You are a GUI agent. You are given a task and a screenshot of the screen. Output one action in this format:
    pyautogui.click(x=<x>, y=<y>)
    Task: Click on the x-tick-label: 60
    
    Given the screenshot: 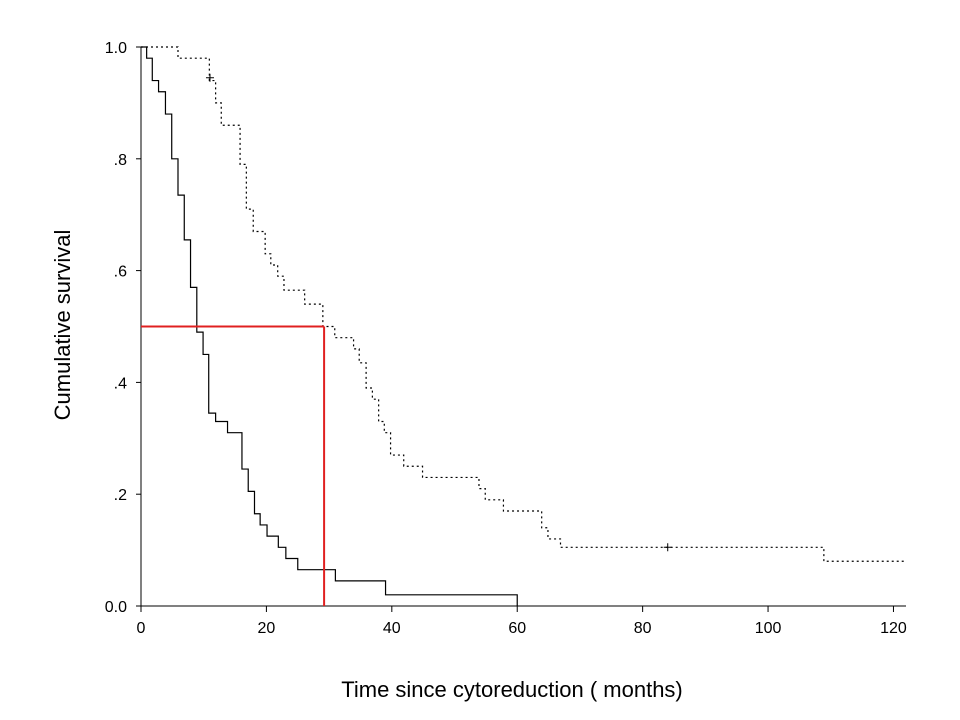 What is the action you would take?
    pyautogui.click(x=517, y=628)
    